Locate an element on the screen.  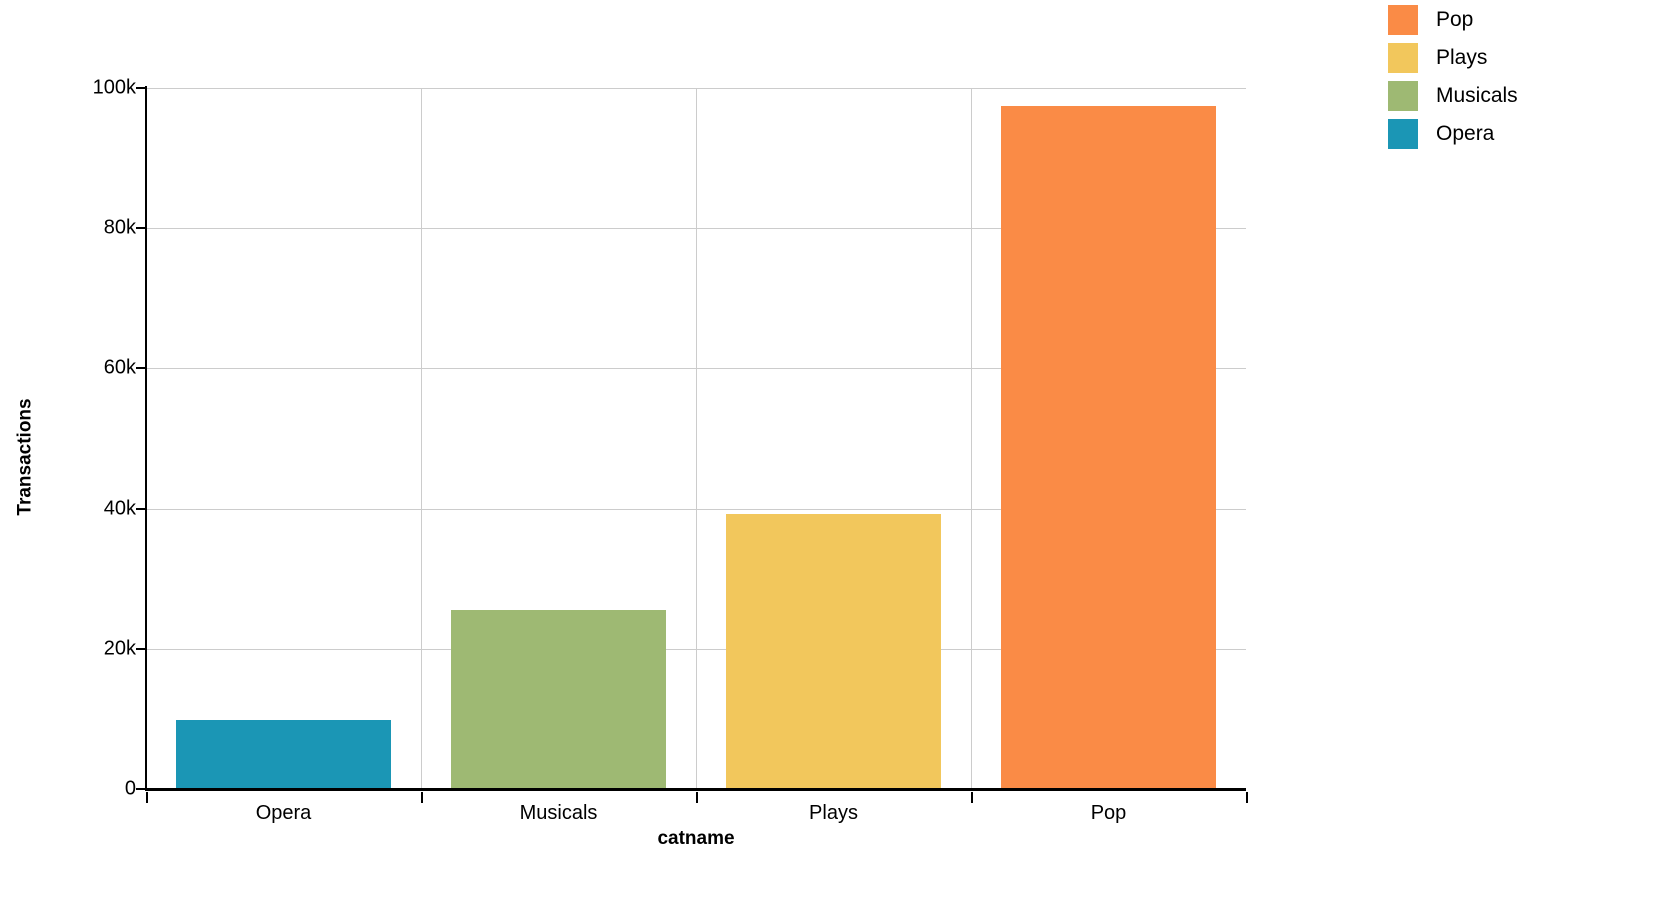
bar-musicals is located at coordinates (558, 699).